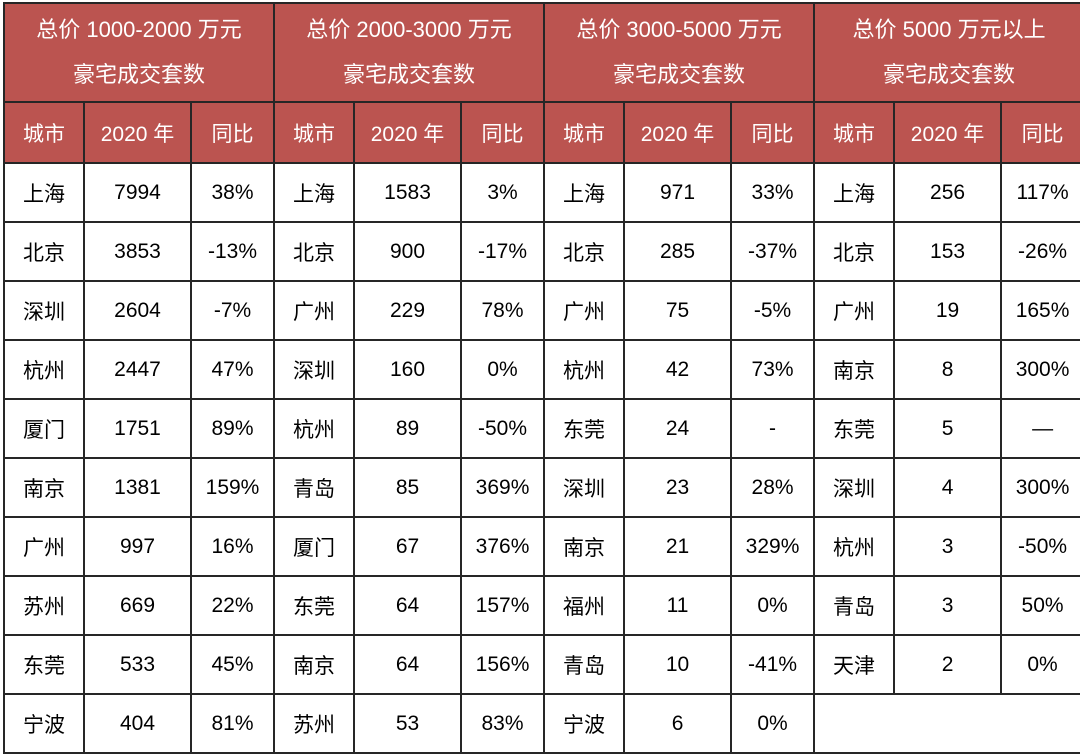  I want to click on count-cell: 75, so click(678, 310).